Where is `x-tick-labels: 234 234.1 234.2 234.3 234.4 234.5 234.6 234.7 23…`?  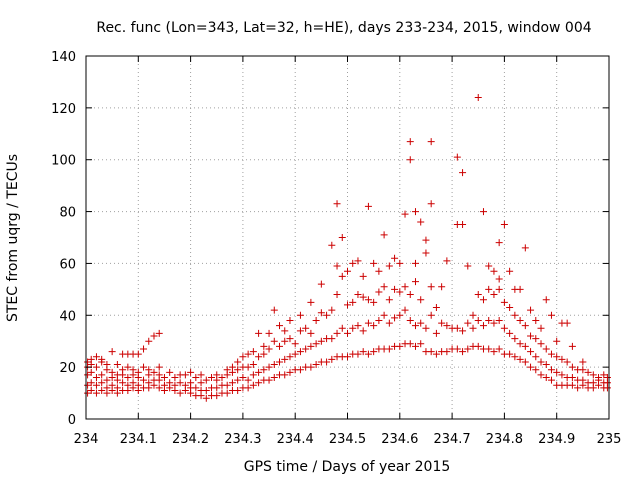 x-tick-labels: 234 234.1 234.2 234.3 234.4 234.5 234.6 234.7 23… is located at coordinates (348, 439).